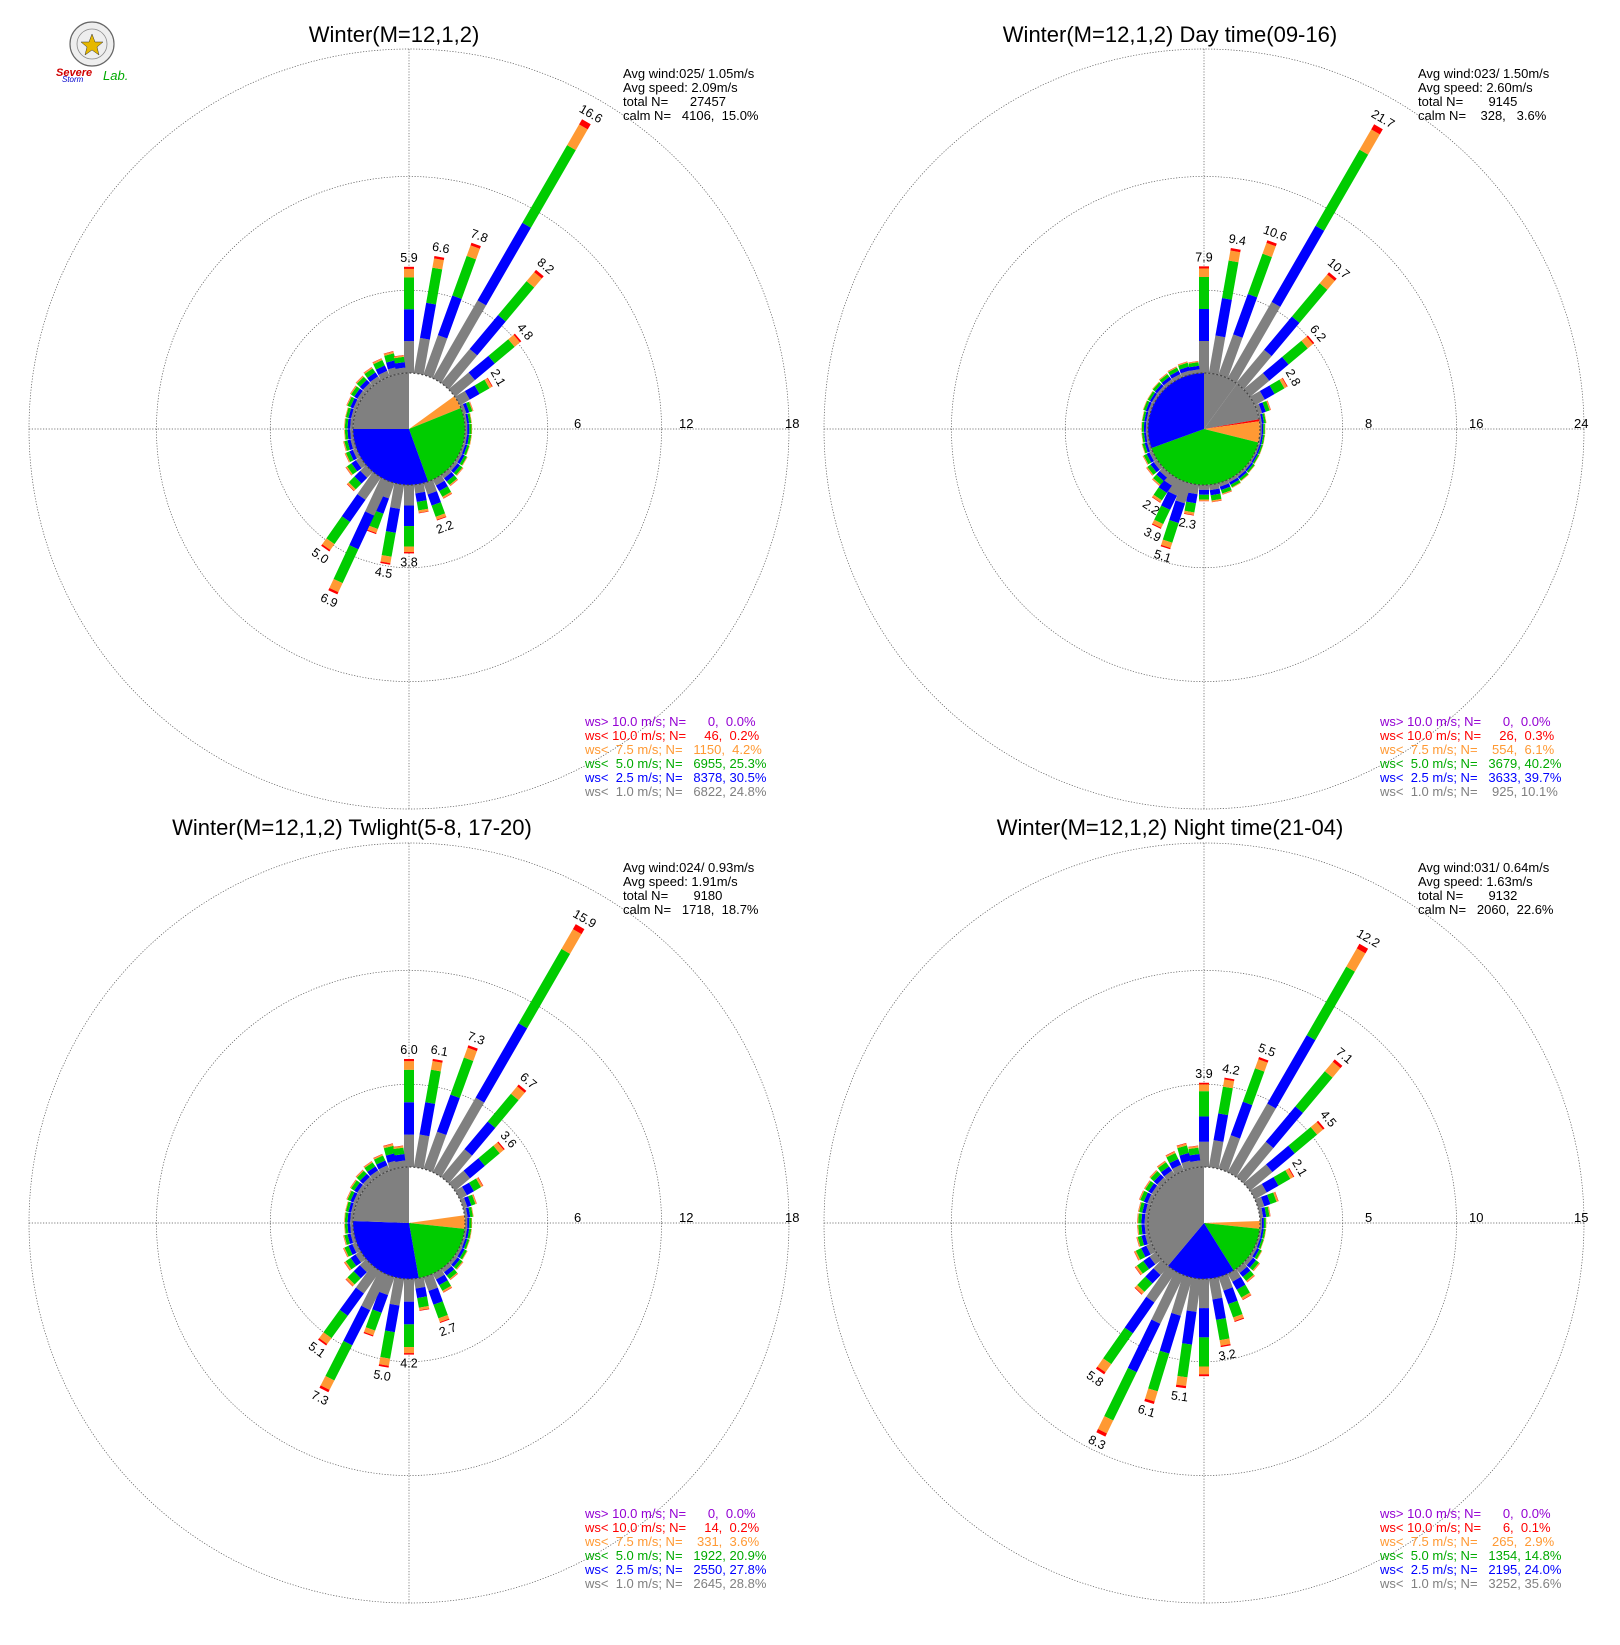 The height and width of the screenshot is (1645, 1620). I want to click on panel-title: Winter(M=12,1,2) Twlight(5-8, 17-20), so click(352, 827).